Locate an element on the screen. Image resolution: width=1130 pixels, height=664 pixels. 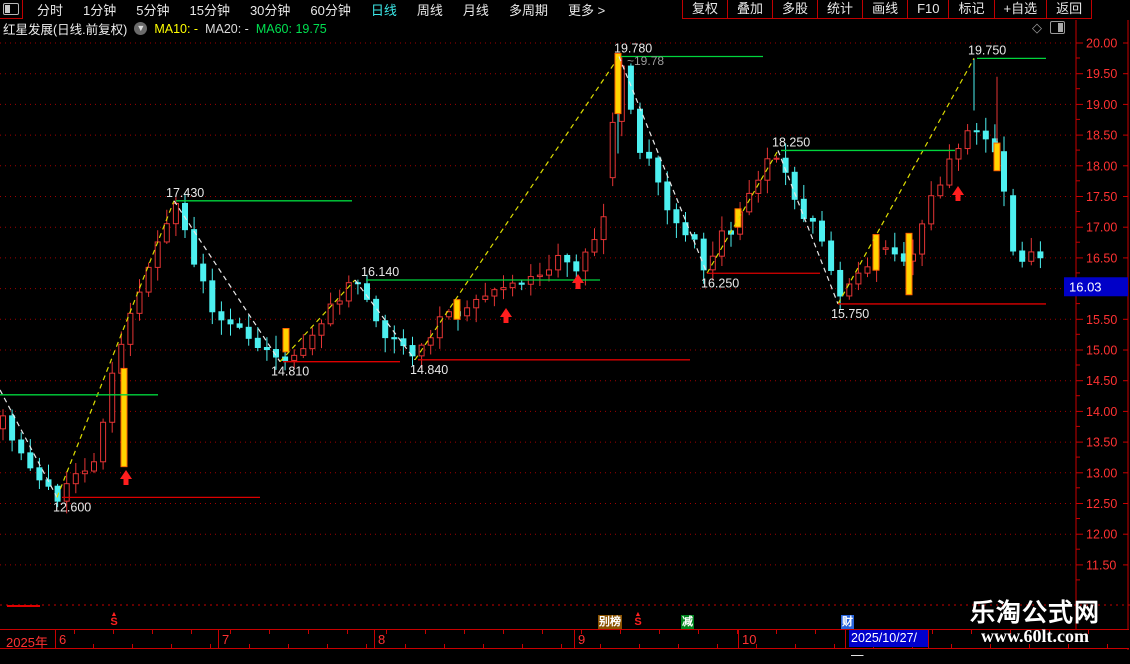
tools-menu: 复权 叠加 多股 统计 画线 F10 标记 +自选 返回 is located at coordinates (887, 9).